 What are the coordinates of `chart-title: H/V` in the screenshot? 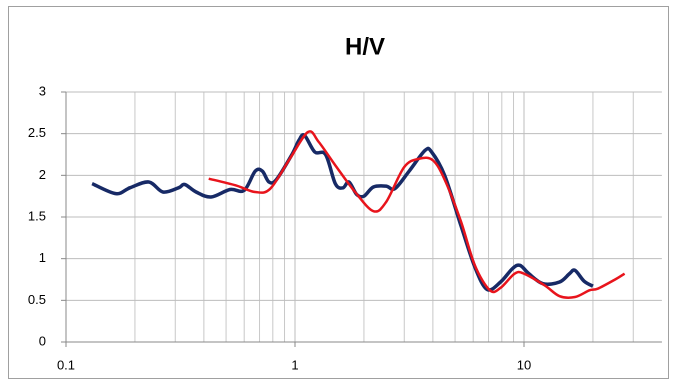 It's located at (365, 46).